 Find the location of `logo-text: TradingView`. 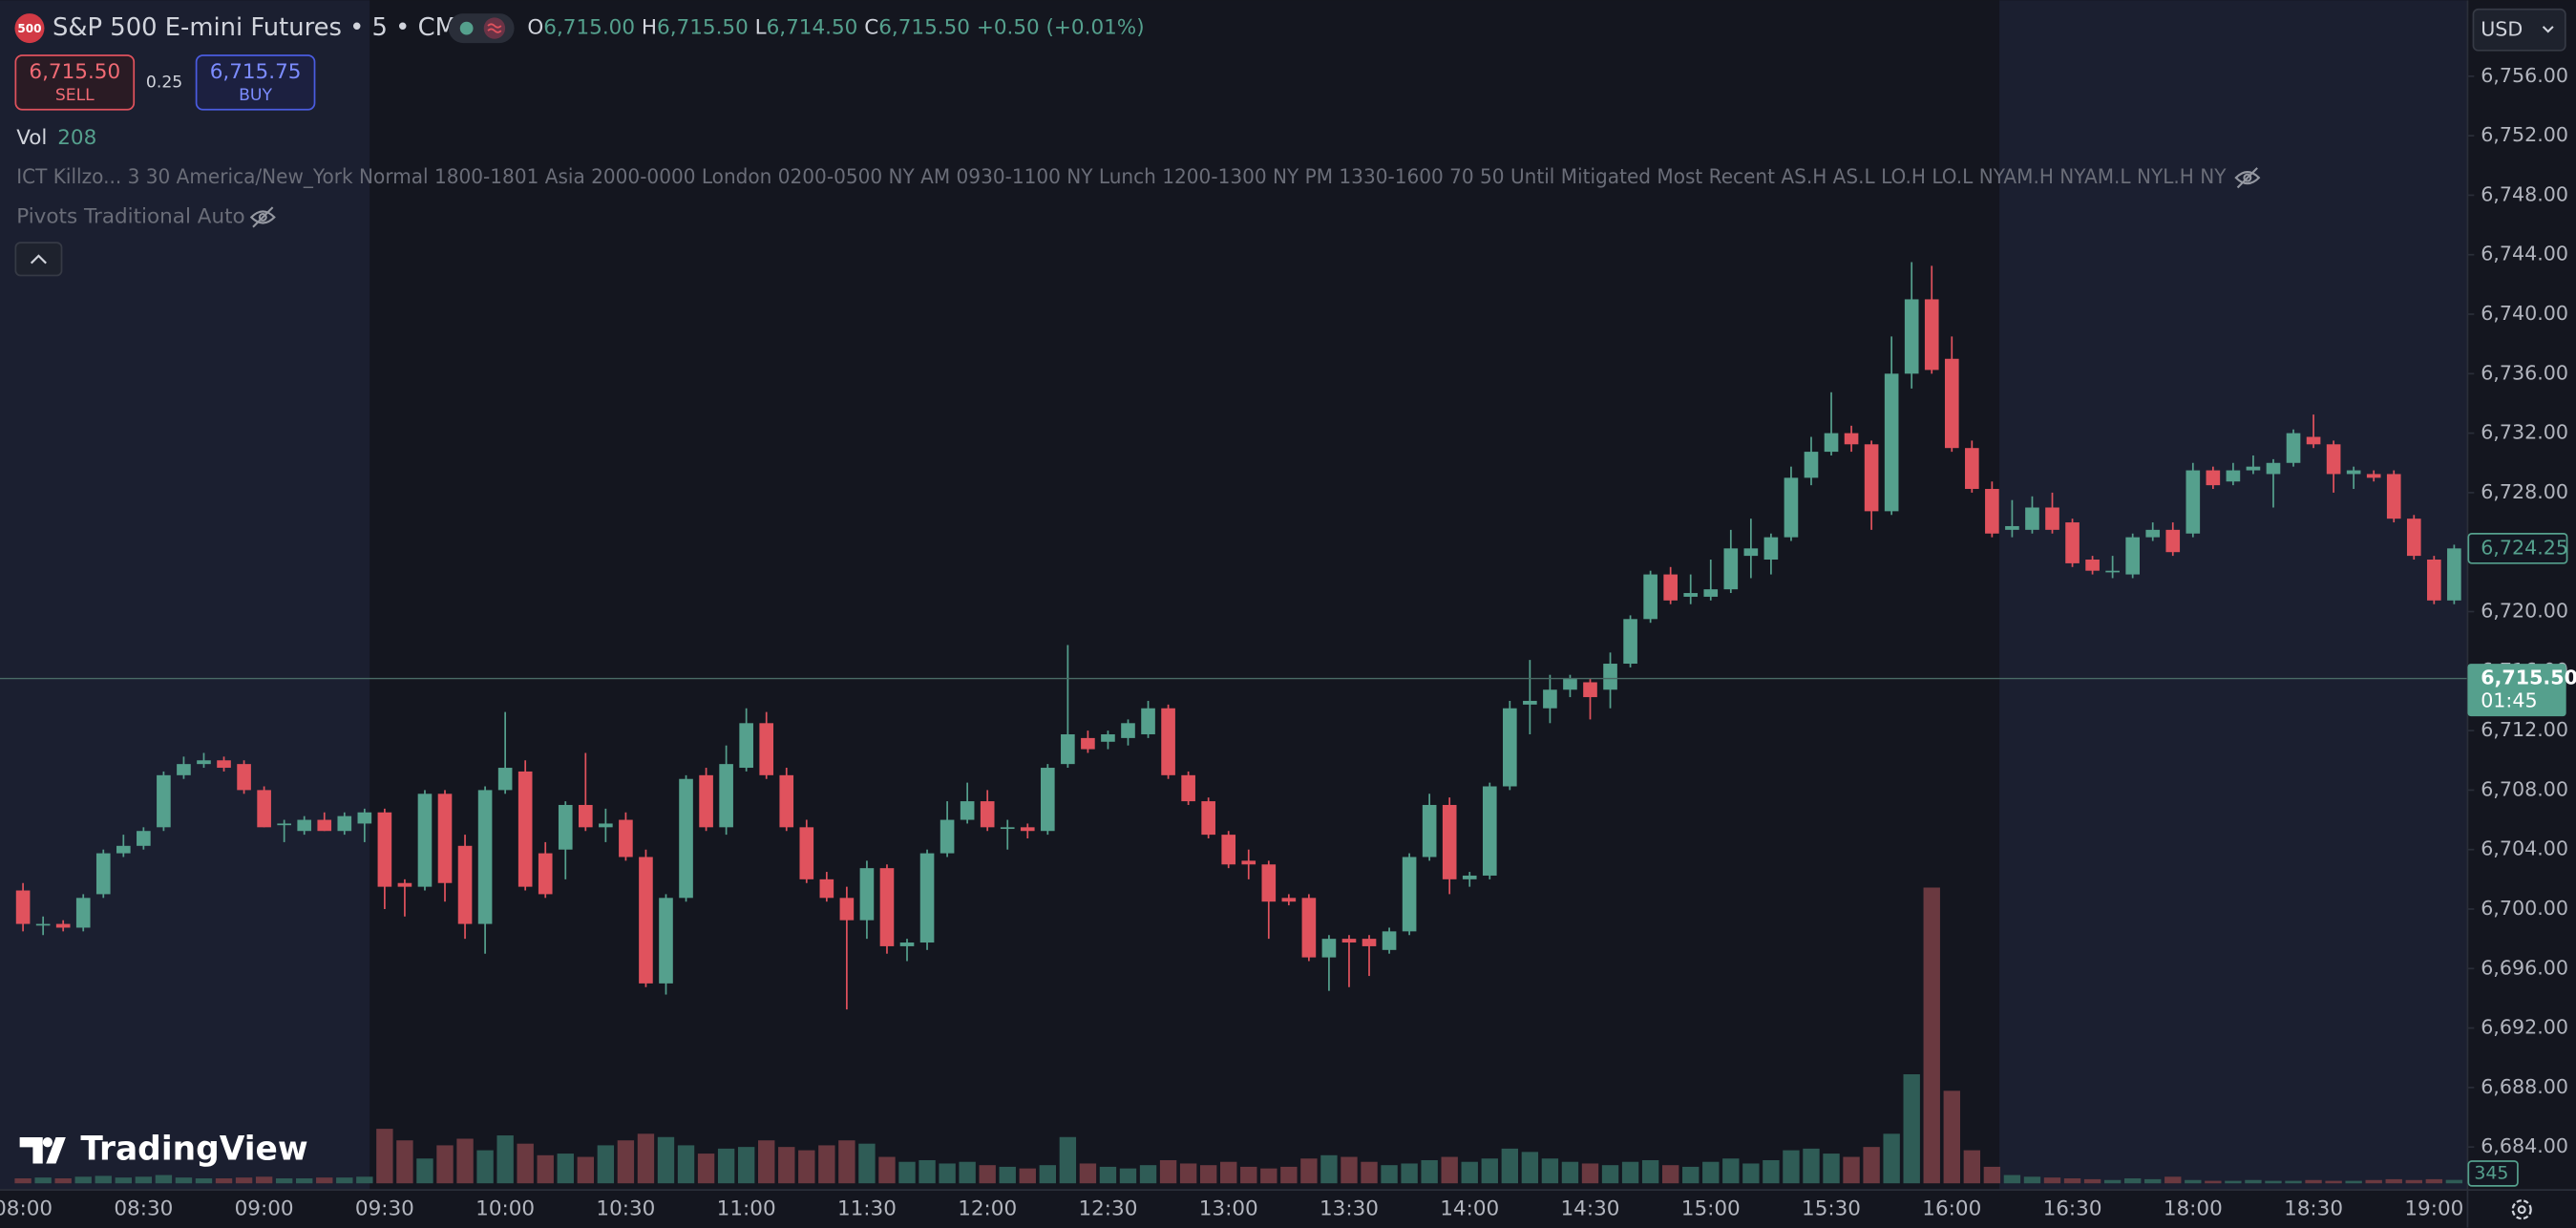

logo-text: TradingView is located at coordinates (193, 1149).